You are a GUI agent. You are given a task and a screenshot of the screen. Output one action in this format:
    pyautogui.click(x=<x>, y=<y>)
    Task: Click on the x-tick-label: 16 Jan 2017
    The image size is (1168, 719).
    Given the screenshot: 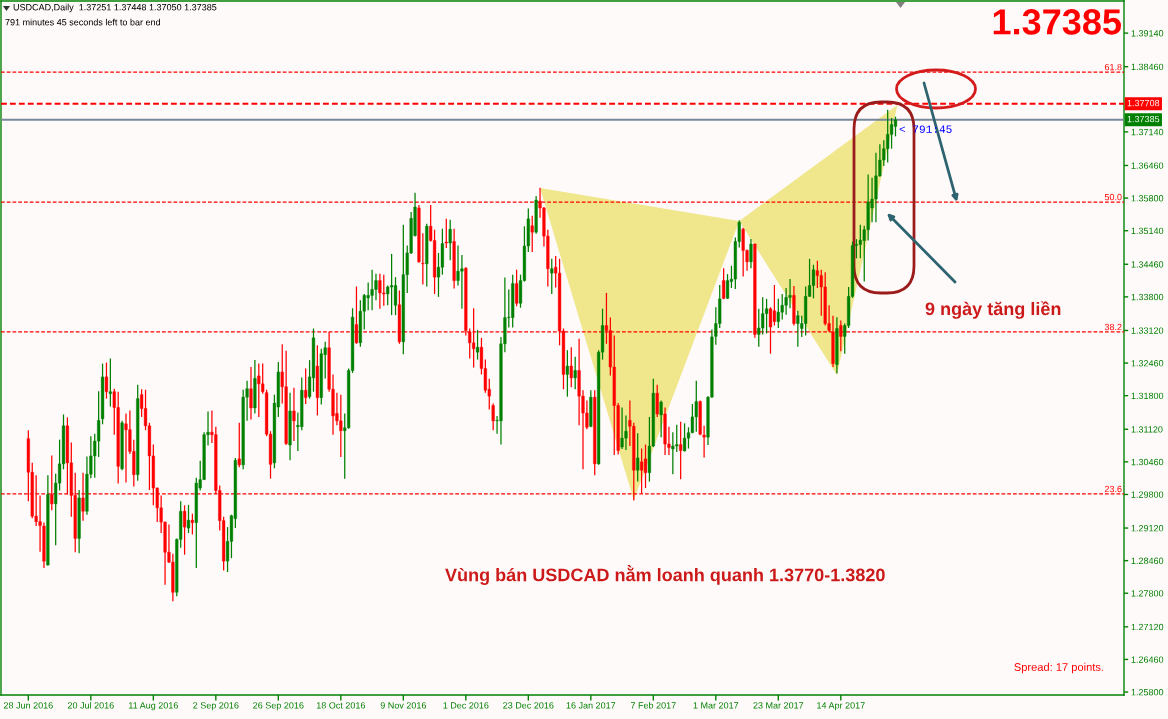 What is the action you would take?
    pyautogui.click(x=591, y=705)
    